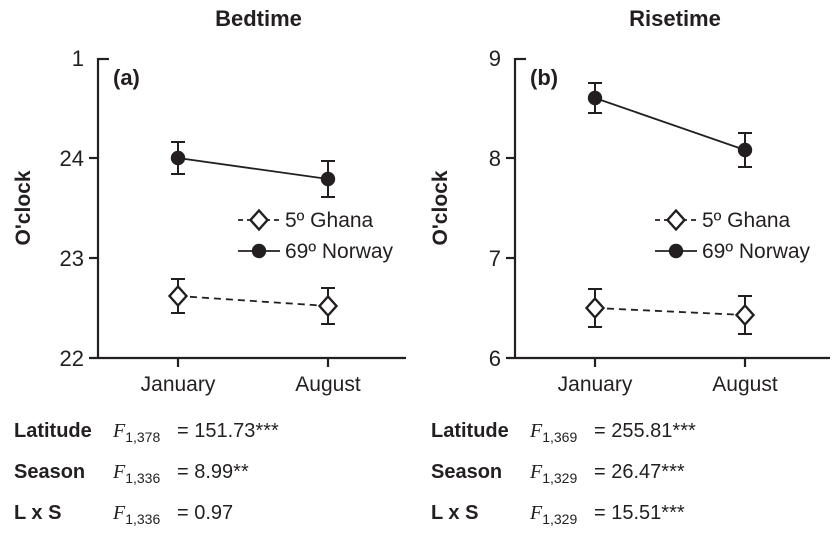 The height and width of the screenshot is (537, 833). What do you see at coordinates (213, 472) in the screenshot?
I see `stat-value: = 8.99**` at bounding box center [213, 472].